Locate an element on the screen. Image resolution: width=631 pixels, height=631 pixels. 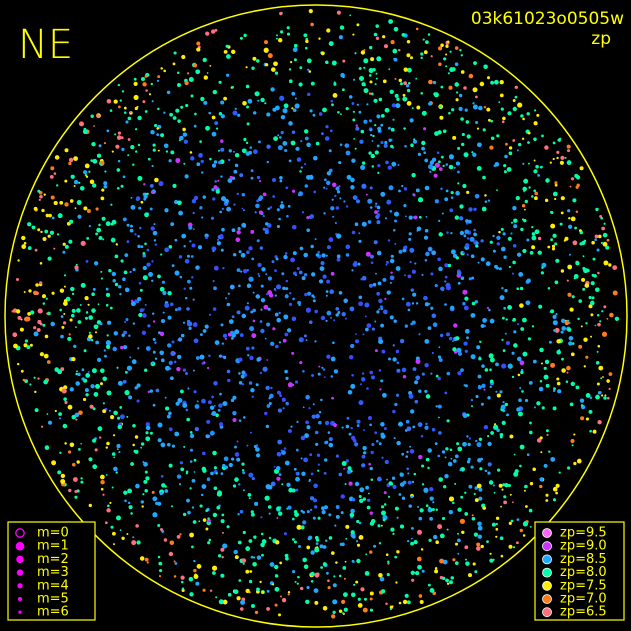
zp-symbol is located at coordinates (547, 559).